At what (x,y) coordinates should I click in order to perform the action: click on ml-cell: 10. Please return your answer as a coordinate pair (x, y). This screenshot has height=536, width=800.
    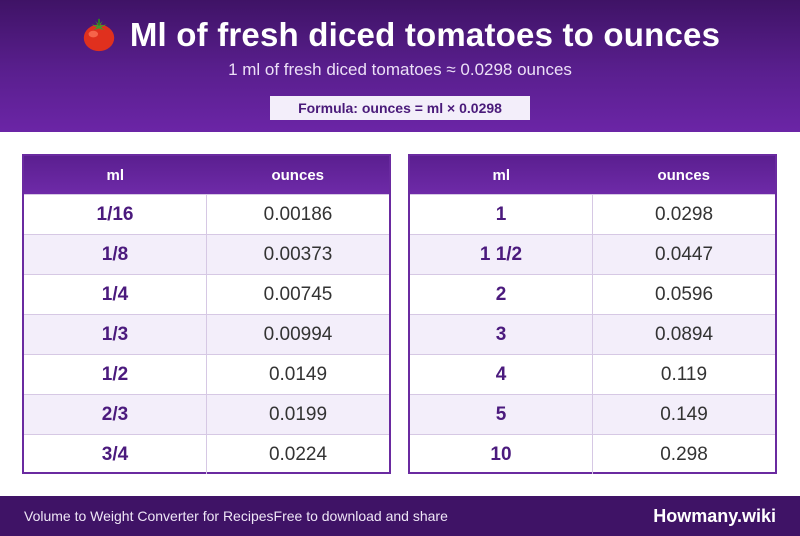
    Looking at the image, I should click on (501, 454).